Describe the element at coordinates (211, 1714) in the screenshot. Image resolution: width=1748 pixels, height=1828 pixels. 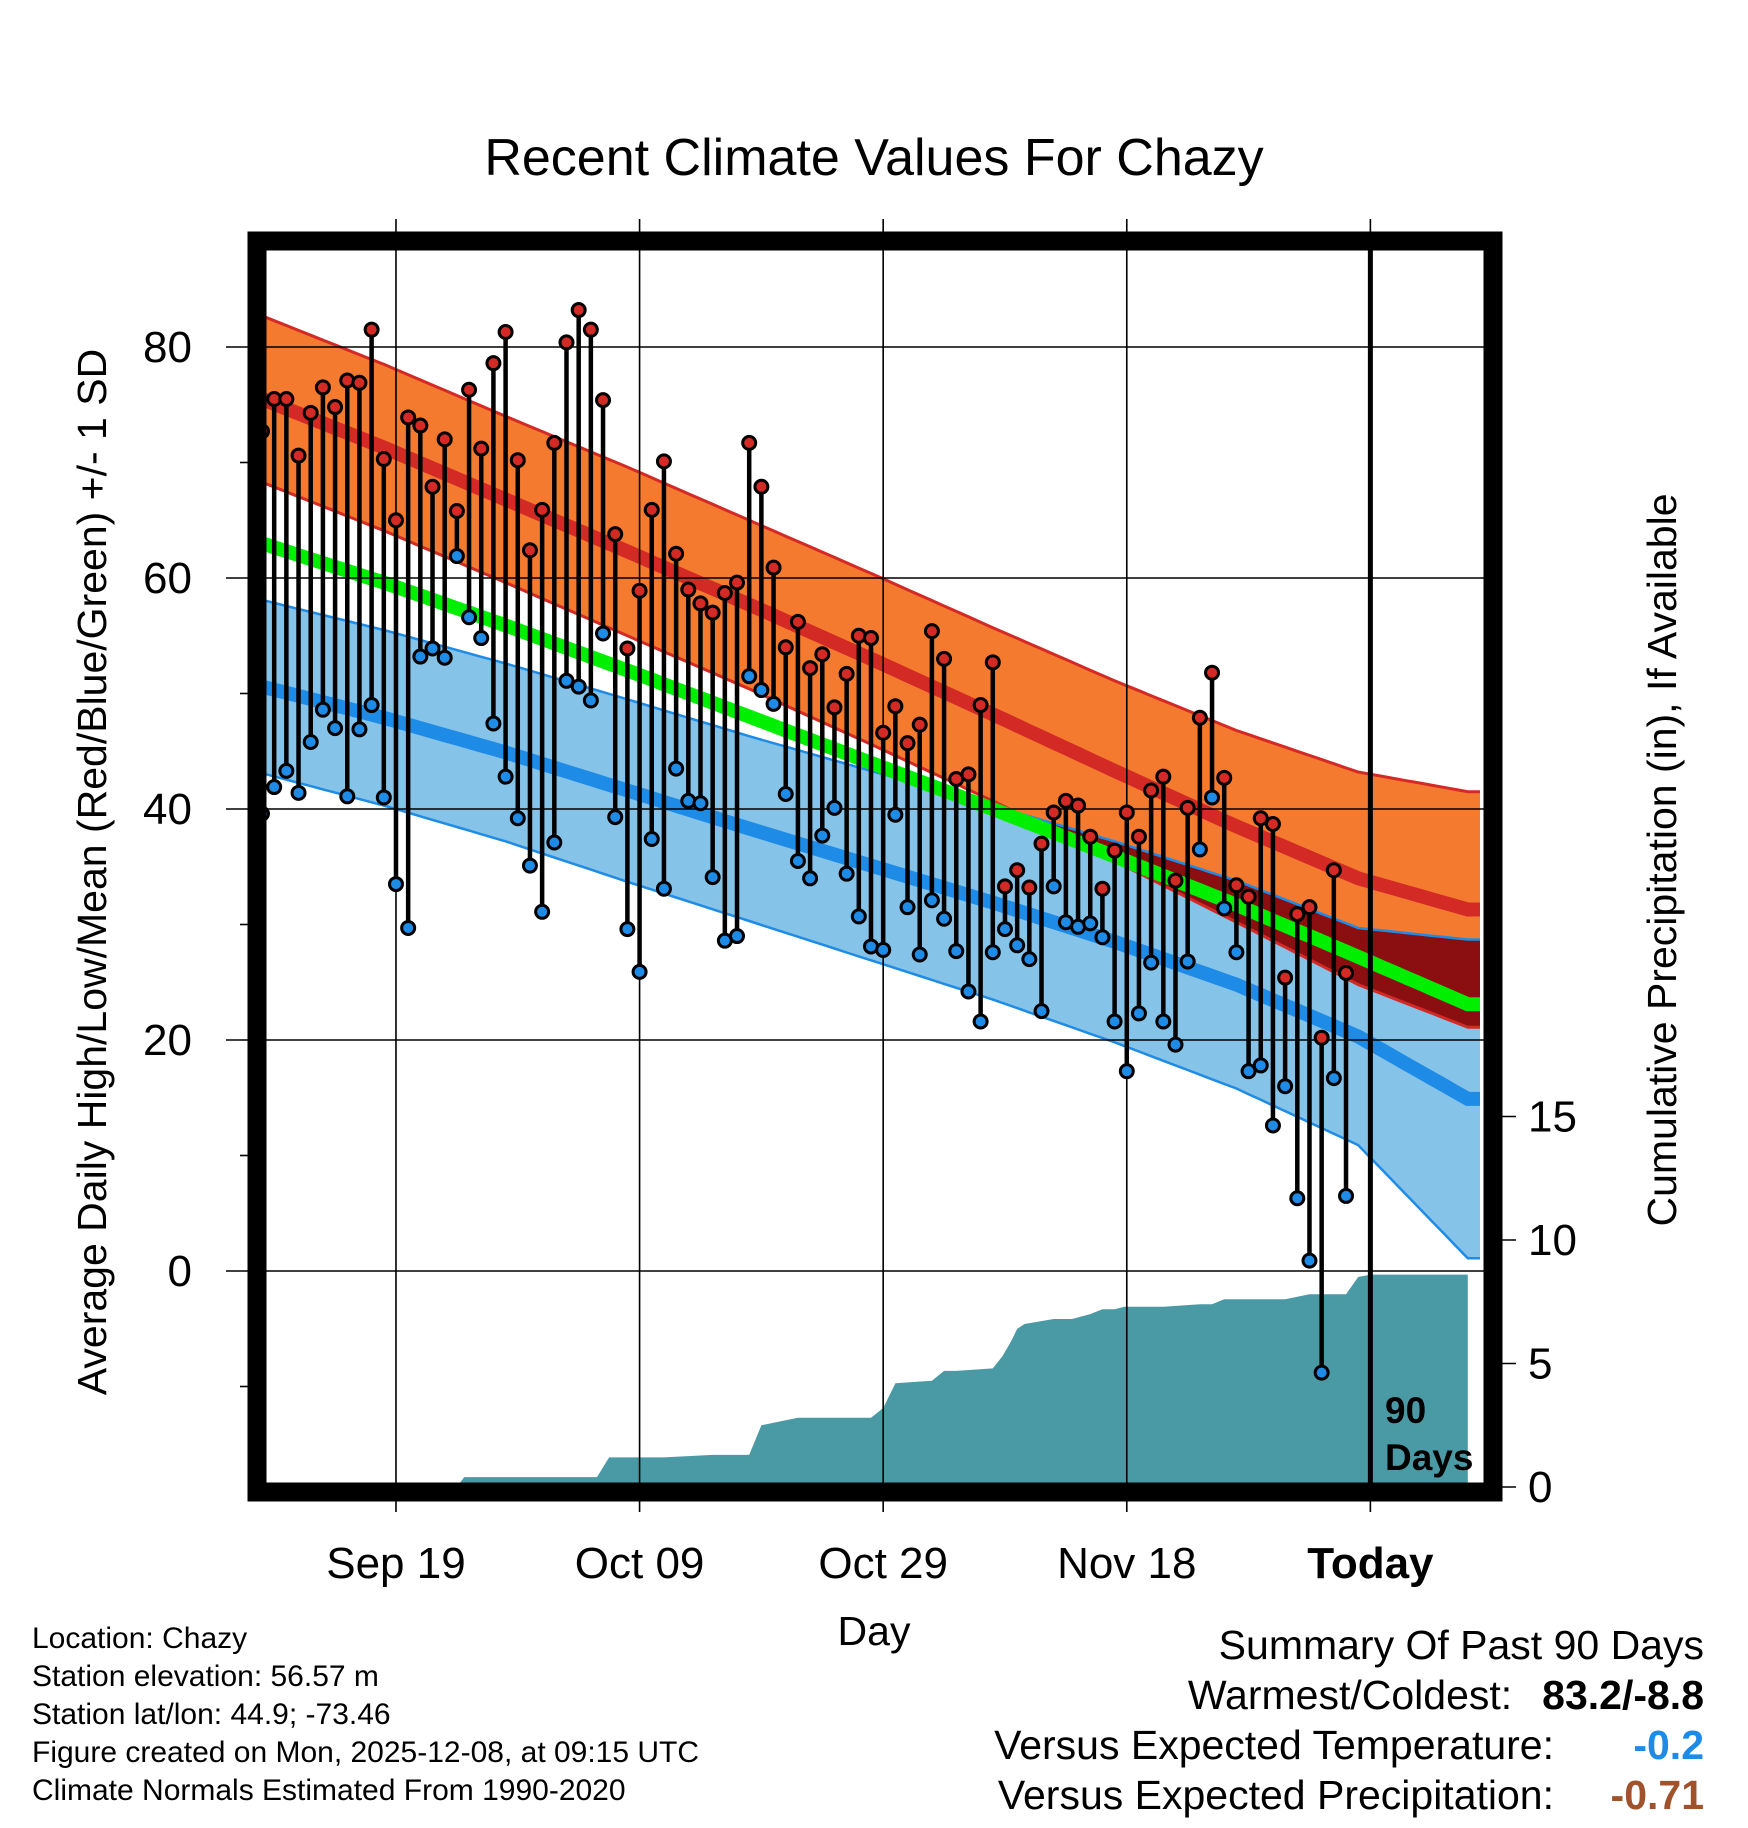
I see `latlon-text: Station lat/lon: 44.9; -73.46` at that location.